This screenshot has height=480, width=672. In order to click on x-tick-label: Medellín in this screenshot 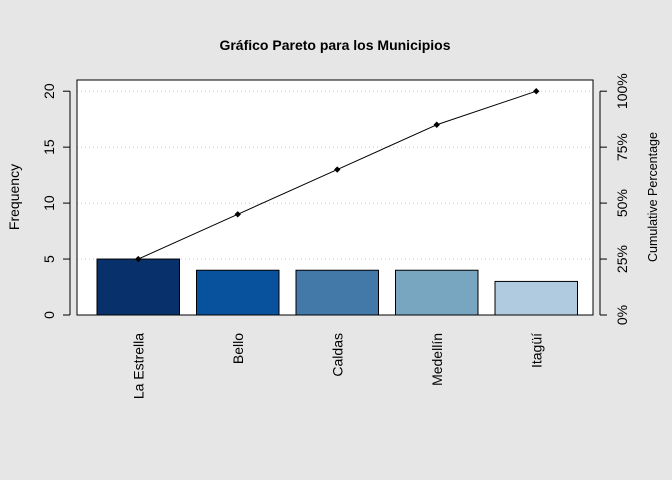, I will do `click(437, 359)`.